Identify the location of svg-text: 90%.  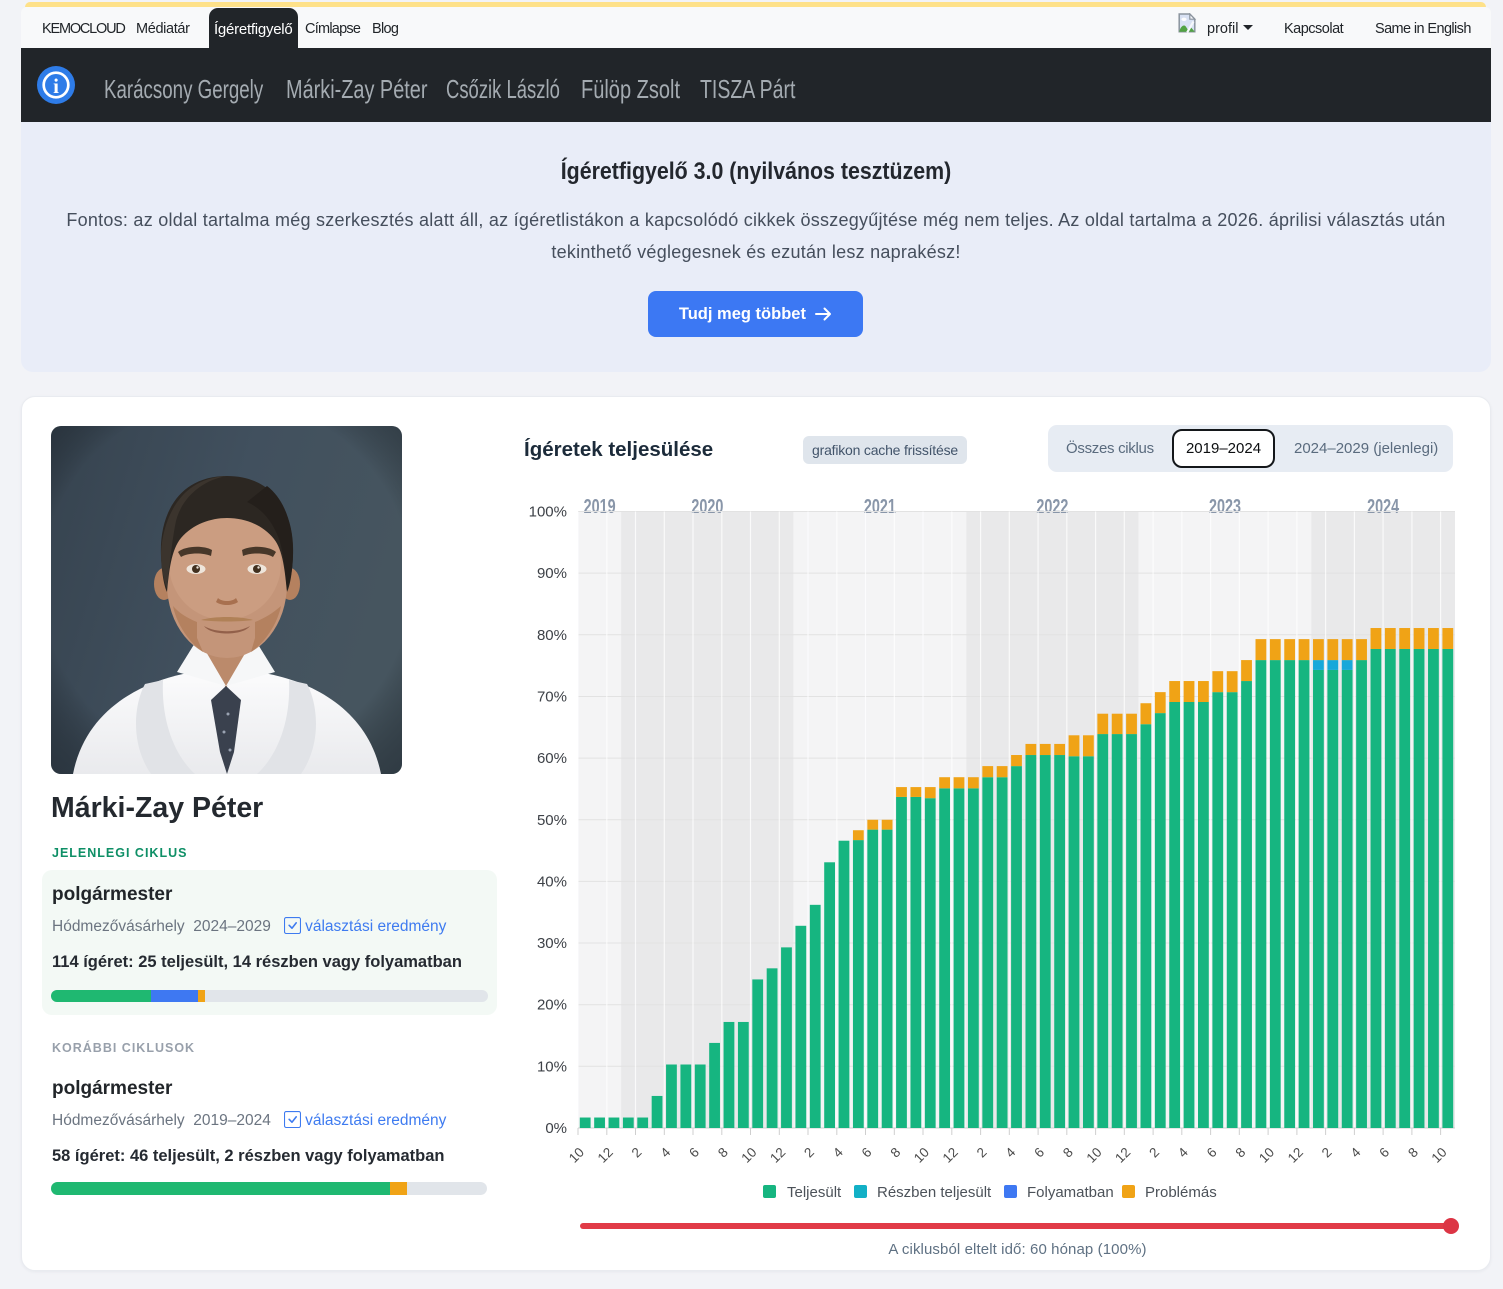
(552, 573).